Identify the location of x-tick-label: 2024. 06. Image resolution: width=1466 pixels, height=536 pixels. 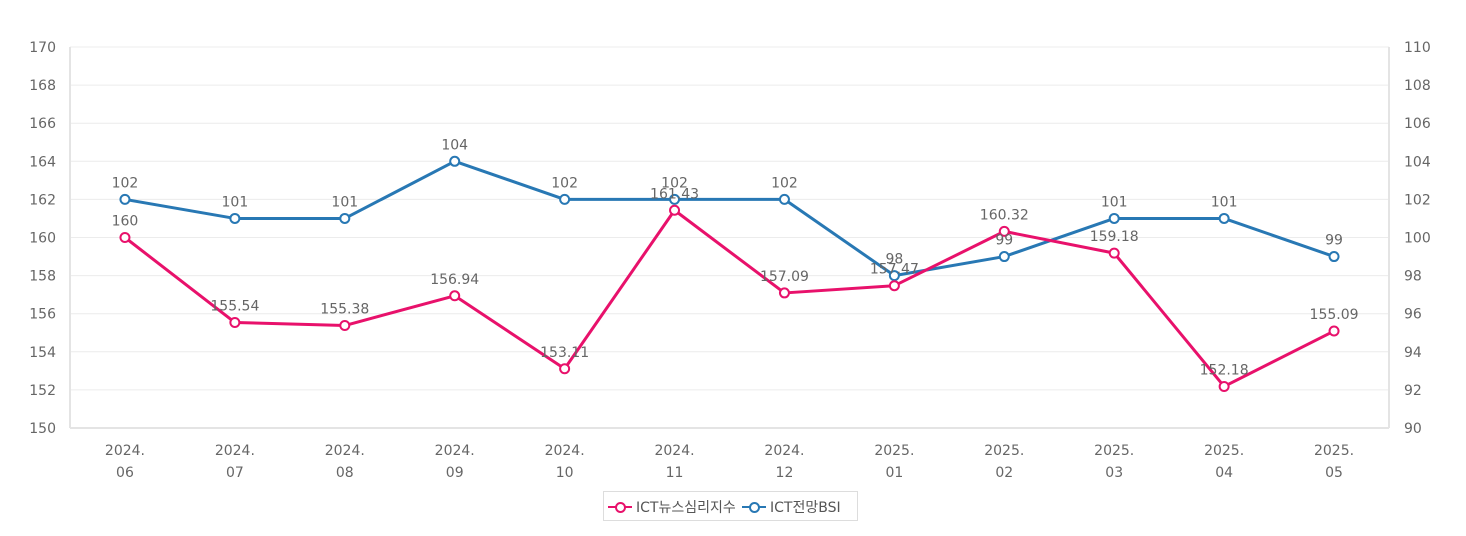
(125, 462).